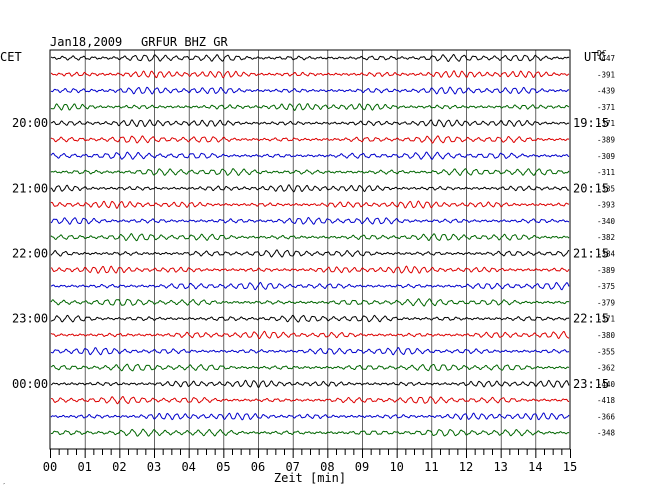 The width and height of the screenshot is (650, 494). What do you see at coordinates (591, 123) in the screenshot?
I see `right-time-label: 19:15` at bounding box center [591, 123].